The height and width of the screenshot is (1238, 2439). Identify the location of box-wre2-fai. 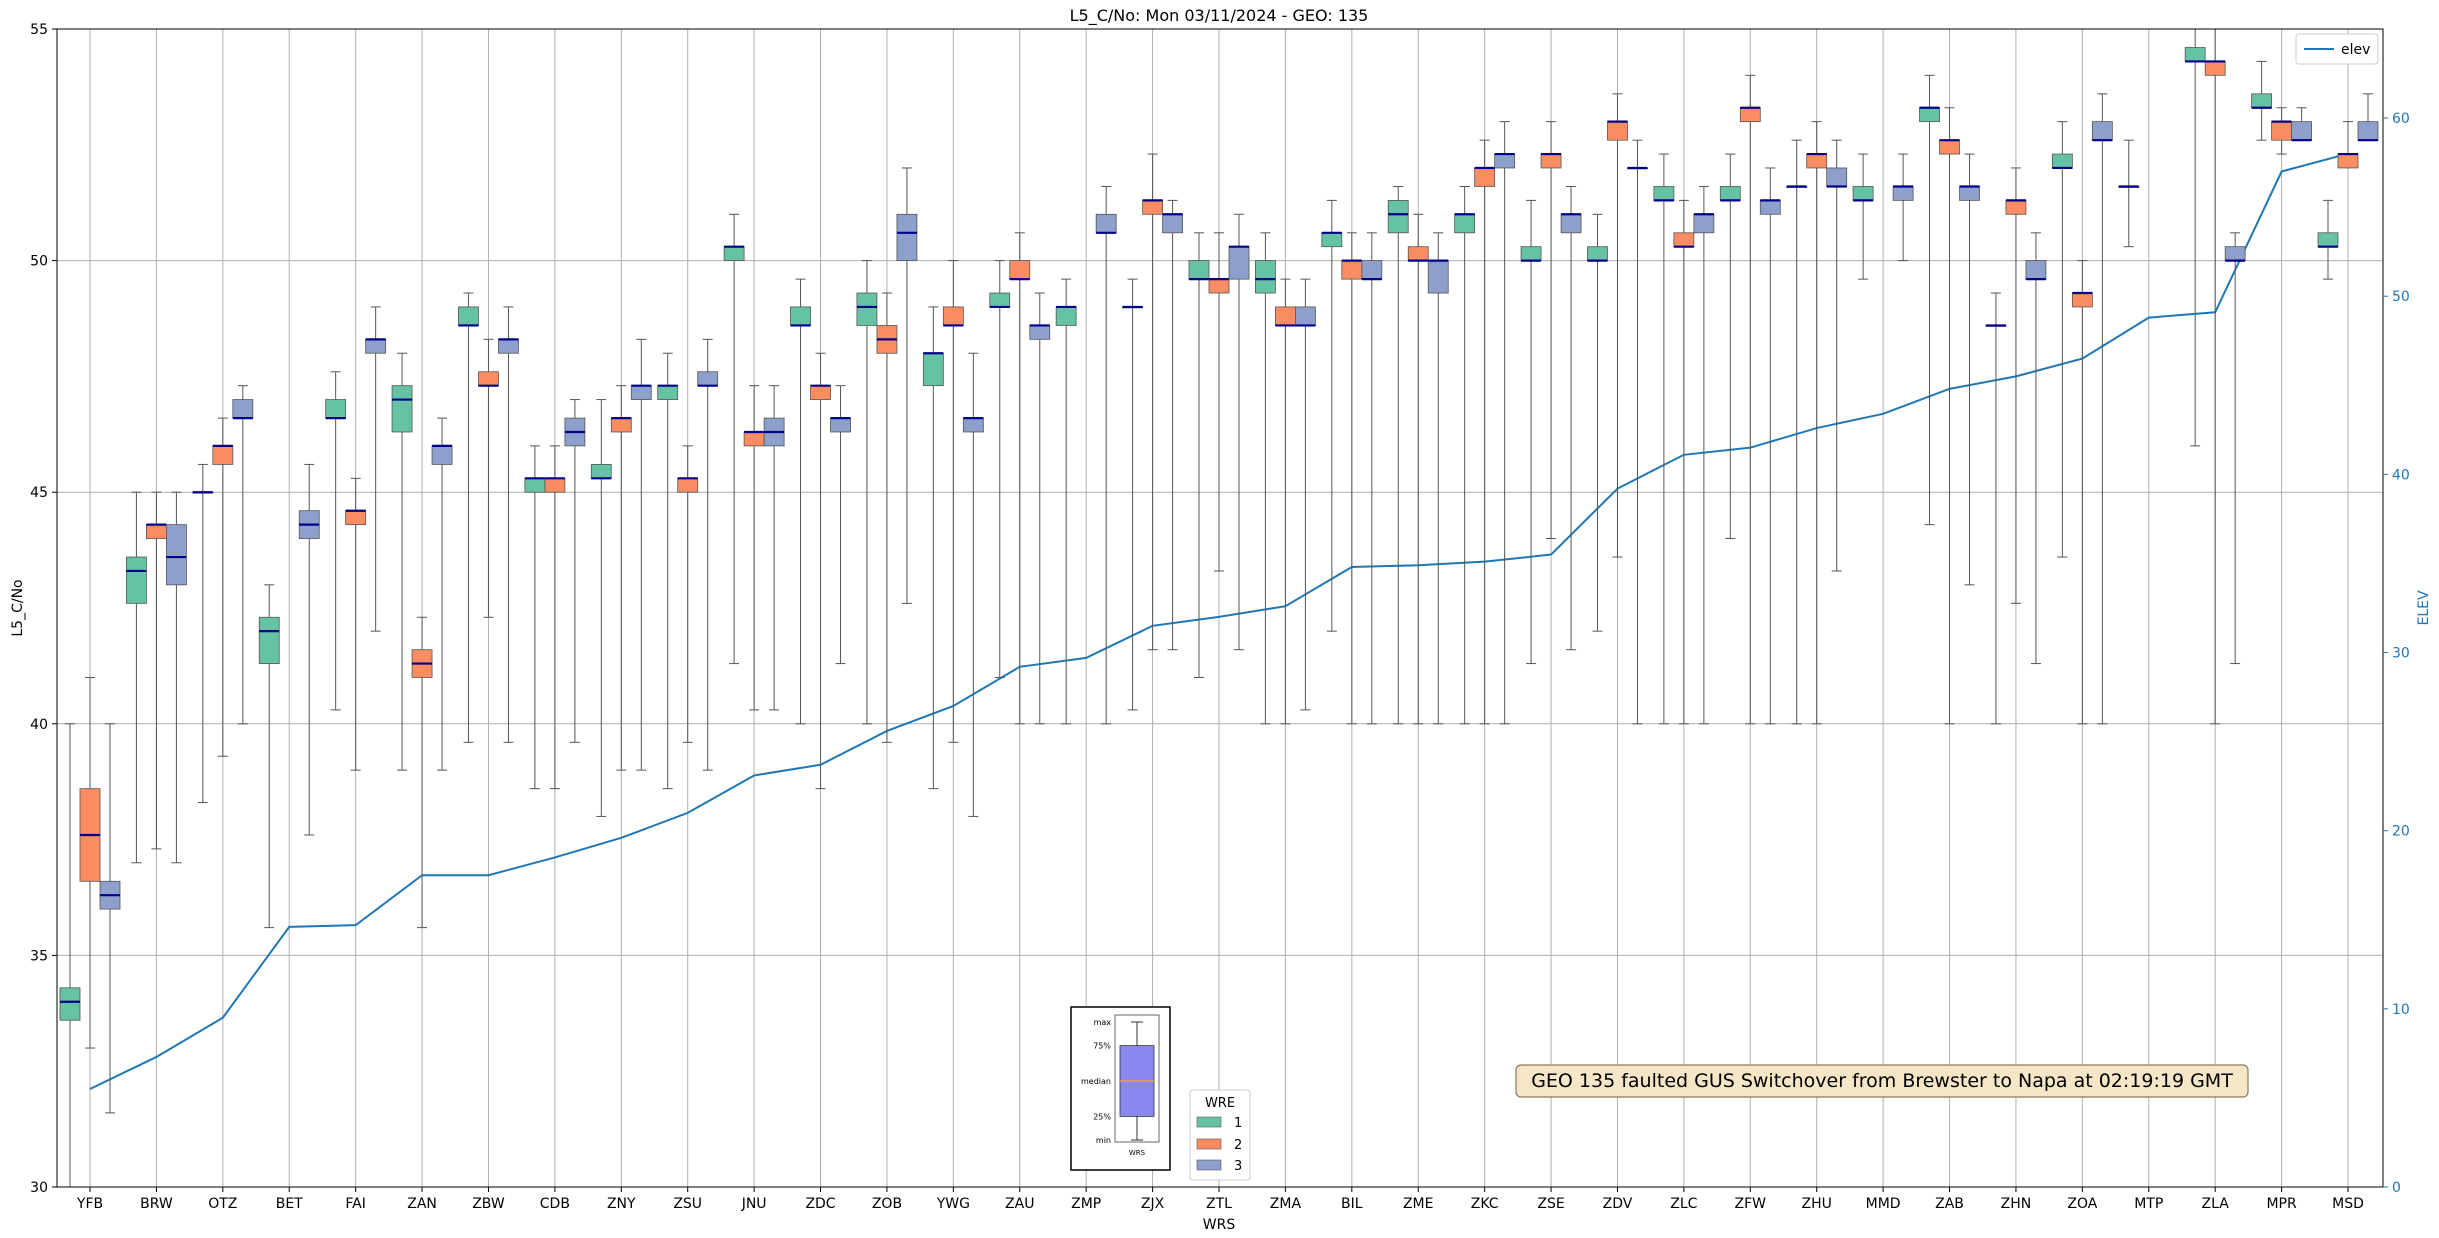
(356, 624).